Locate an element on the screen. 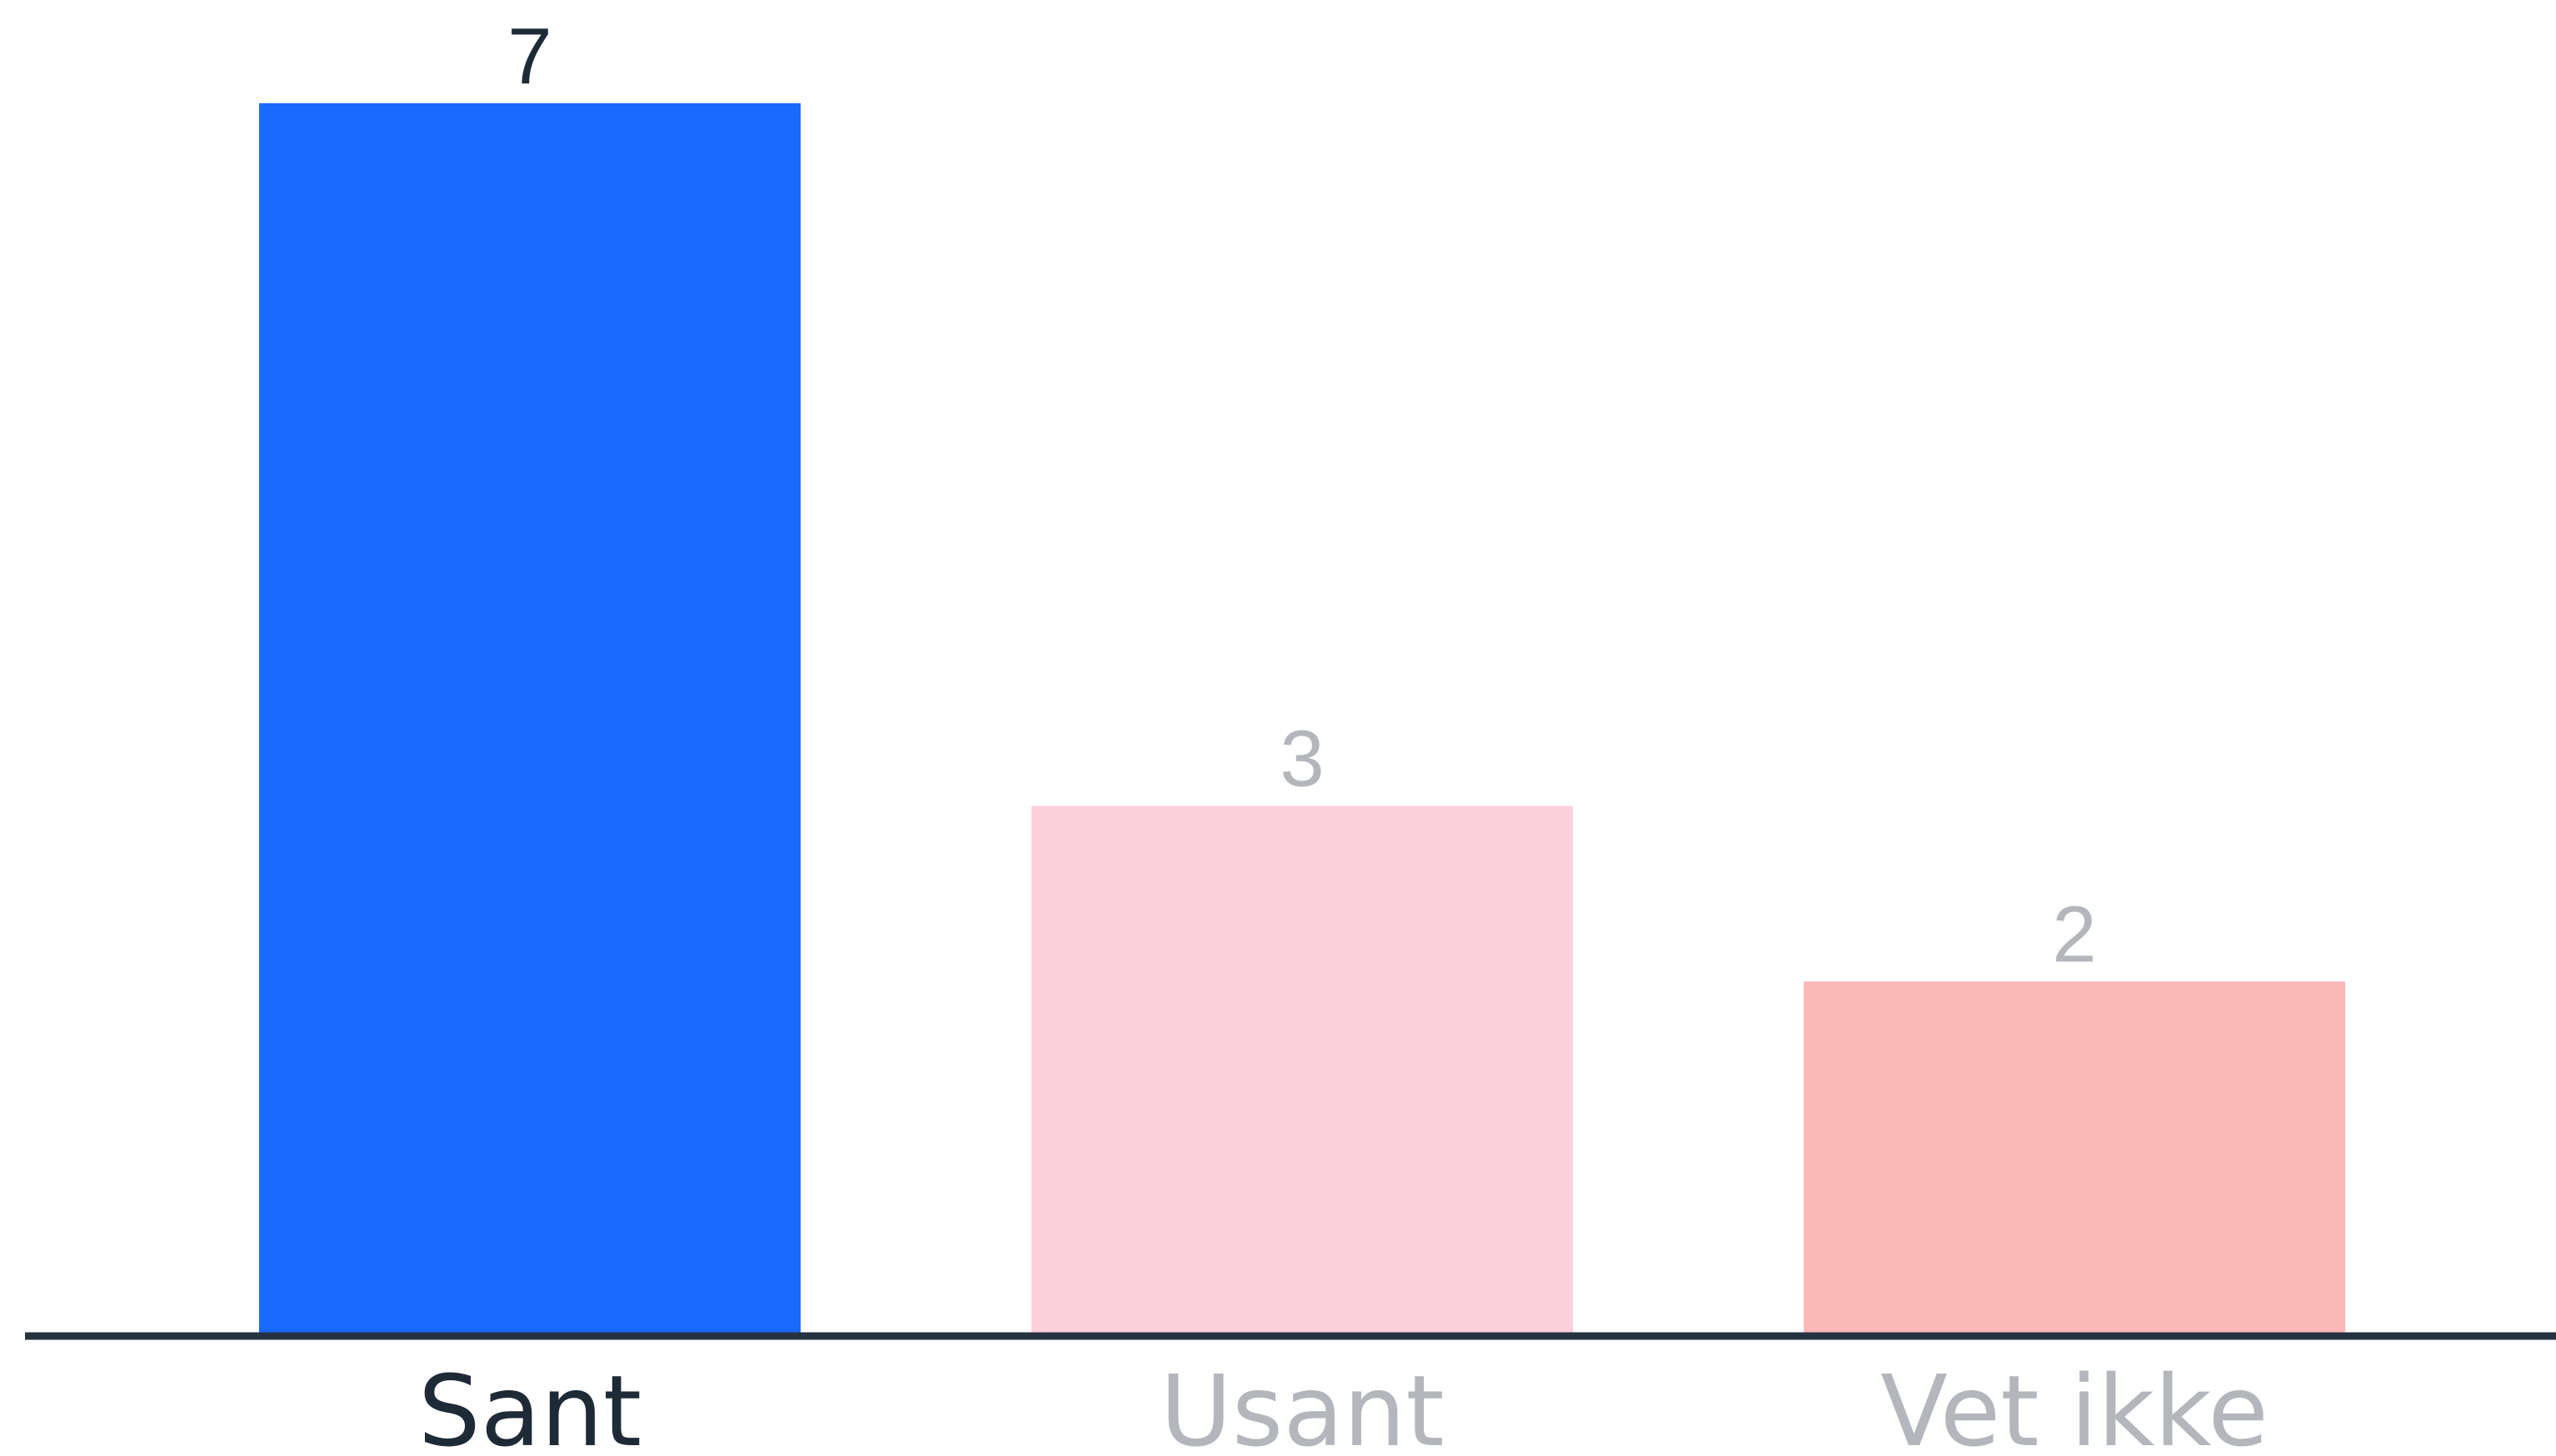 The image size is (2556, 1456). data-label-vet-ikke: 2 is located at coordinates (2074, 934).